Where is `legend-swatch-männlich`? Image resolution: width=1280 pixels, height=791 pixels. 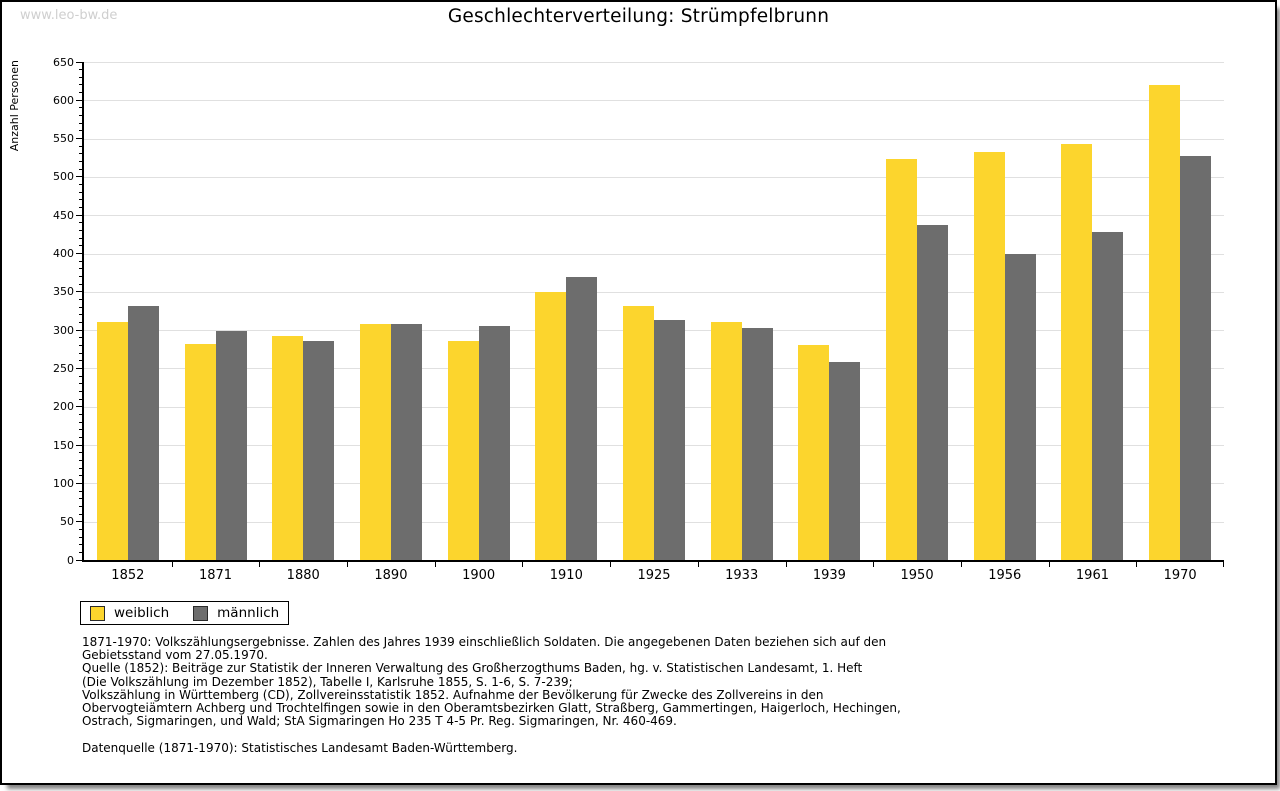 legend-swatch-männlich is located at coordinates (201, 613).